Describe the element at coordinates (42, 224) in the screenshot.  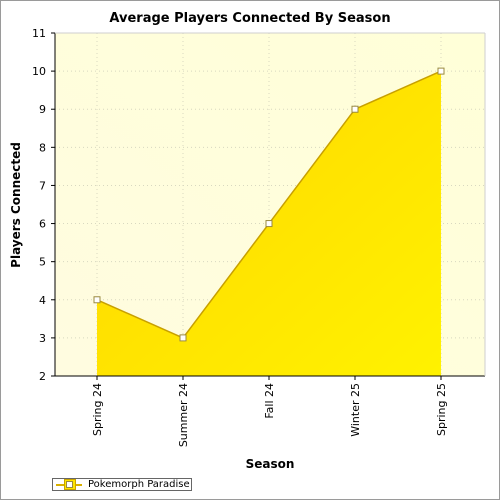
I see `y-tick-label: 6` at that location.